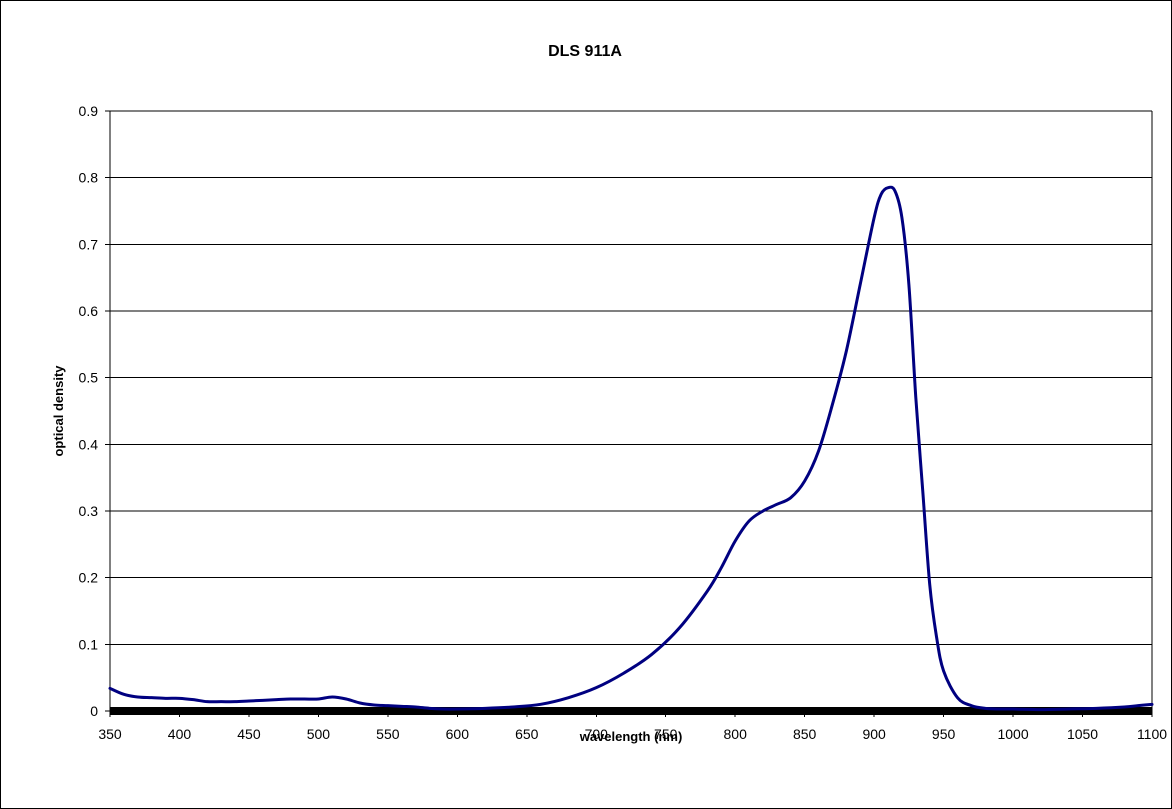 The width and height of the screenshot is (1172, 809). Describe the element at coordinates (89, 244) in the screenshot. I see `y-tick-label: 0.7` at that location.